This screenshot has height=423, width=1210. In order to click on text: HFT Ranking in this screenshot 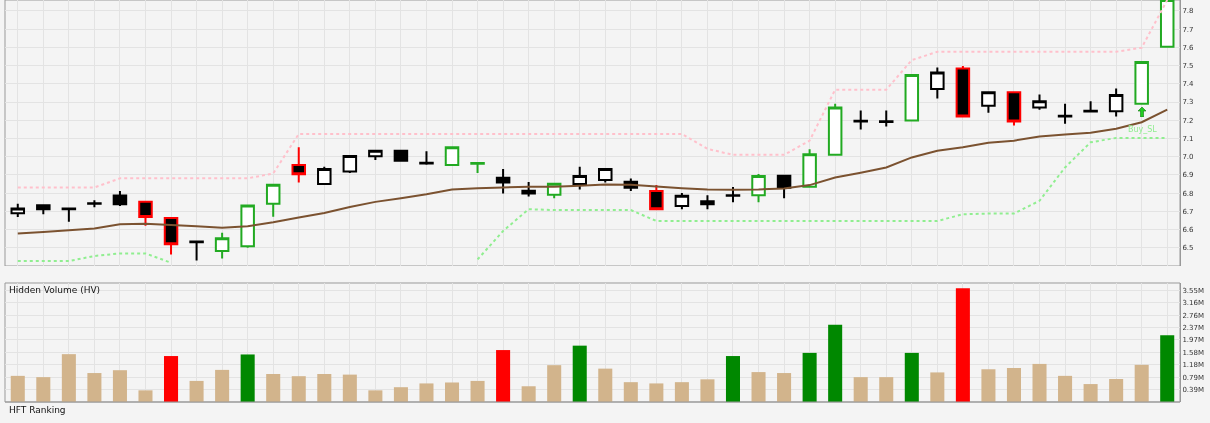, I will do `click(37, 410)`.